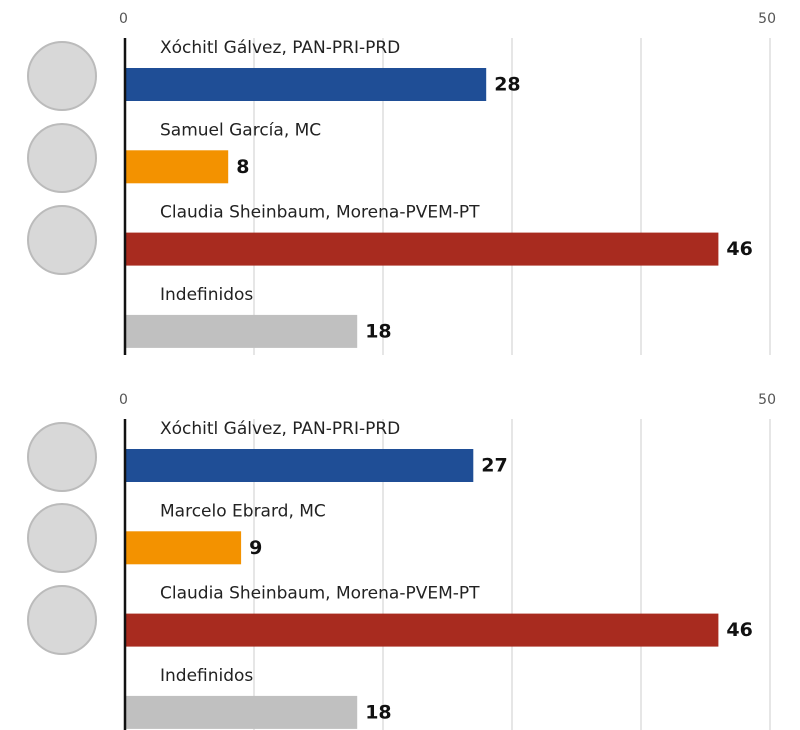 Image resolution: width=800 pixels, height=730 pixels. I want to click on value-label: 8, so click(242, 167).